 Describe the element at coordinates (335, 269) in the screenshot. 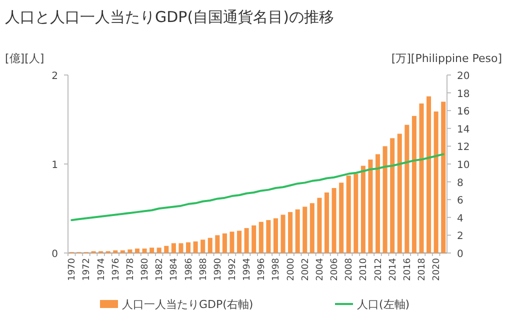

I see `x-tick-label: 2006` at that location.